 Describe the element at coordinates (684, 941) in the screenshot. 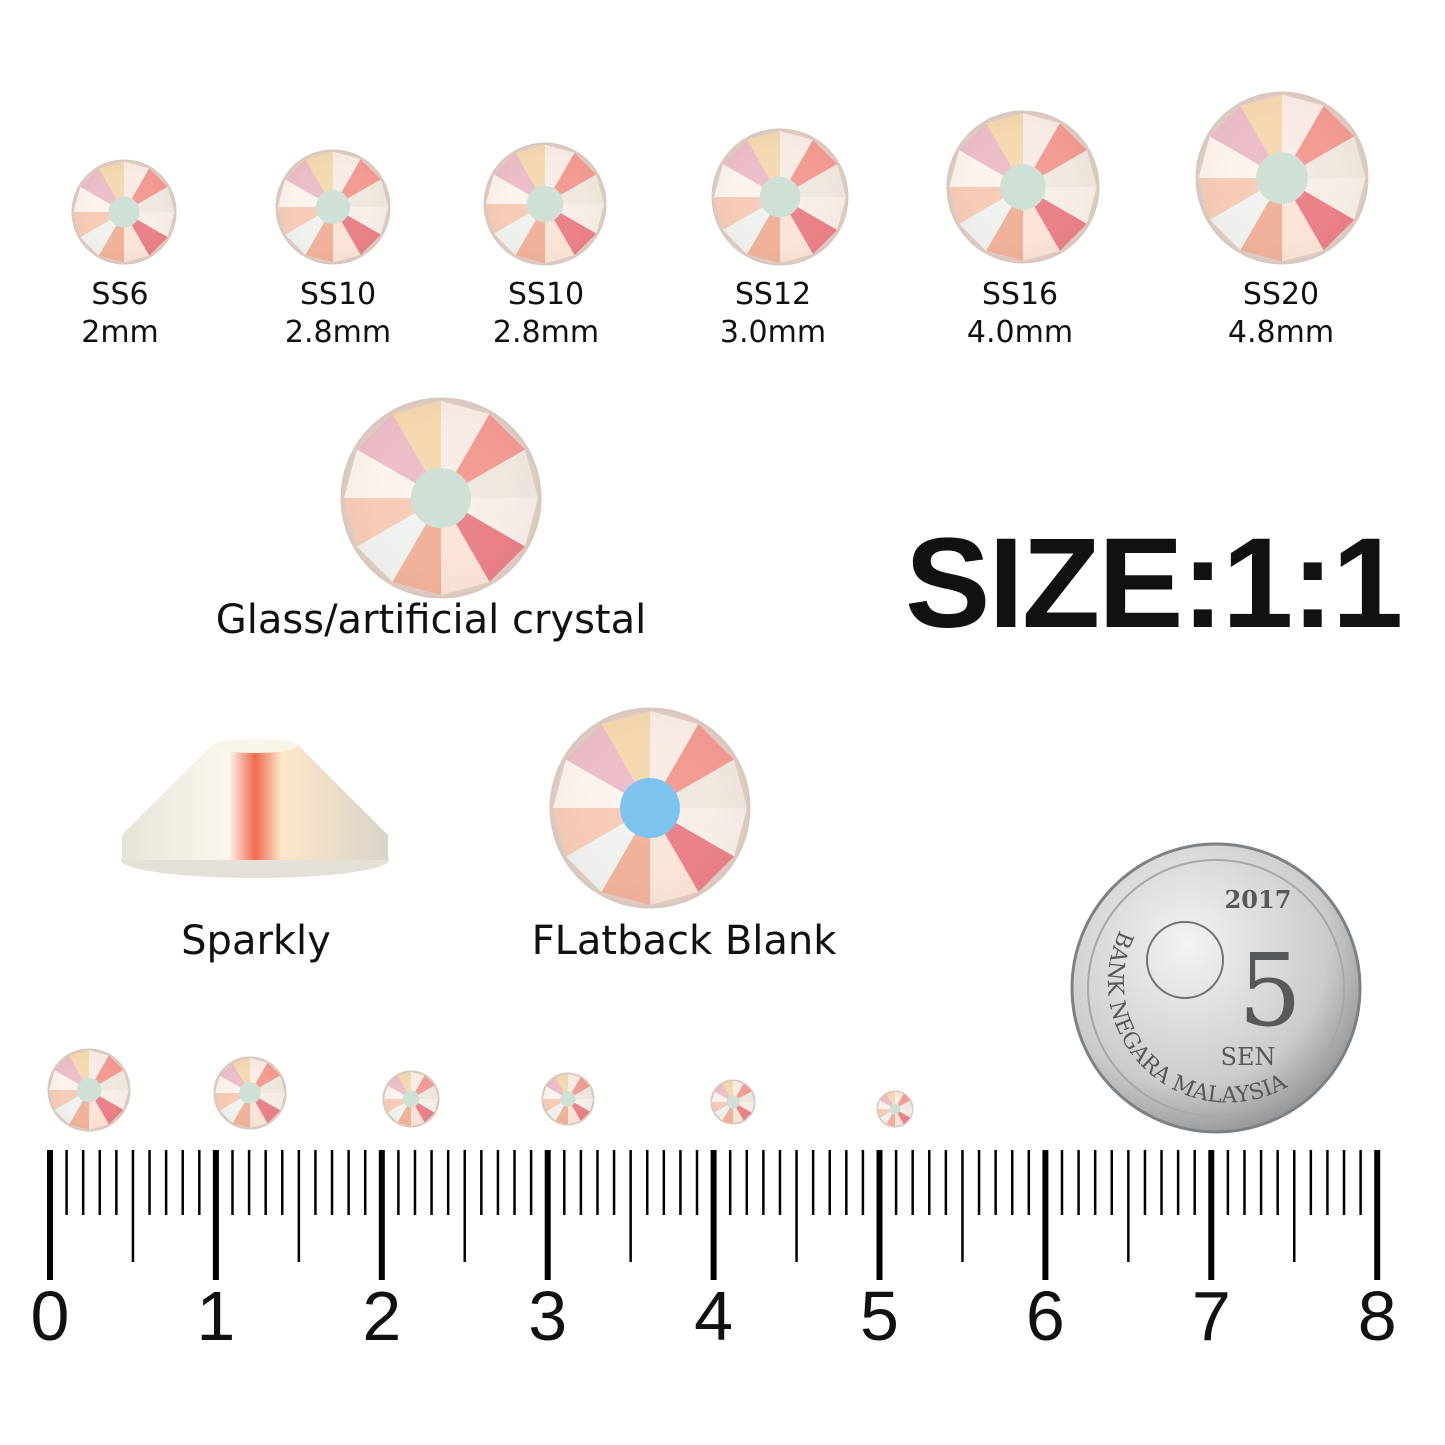

I see `flatback-label: FLatback Blank` at that location.